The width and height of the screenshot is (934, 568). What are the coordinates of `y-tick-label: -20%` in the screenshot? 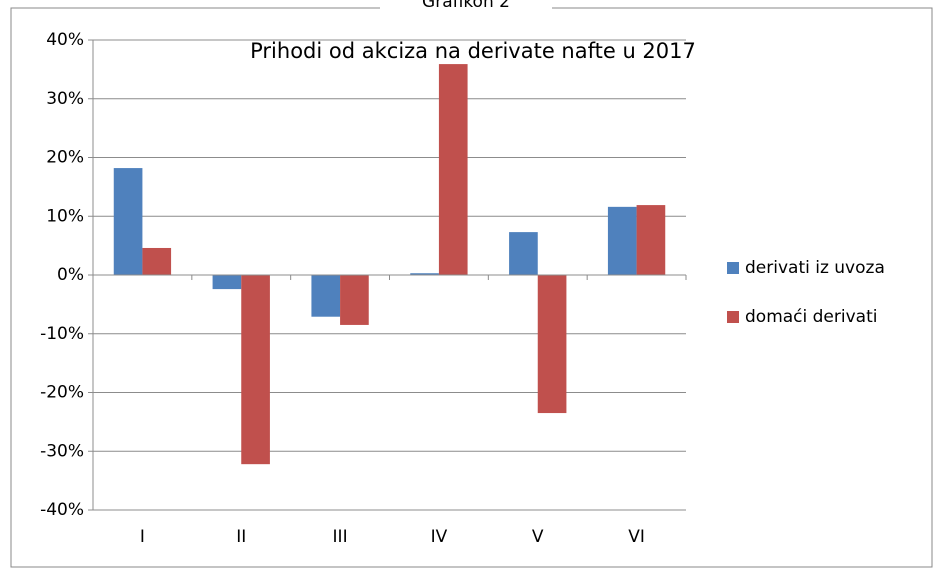 It's located at (62, 393).